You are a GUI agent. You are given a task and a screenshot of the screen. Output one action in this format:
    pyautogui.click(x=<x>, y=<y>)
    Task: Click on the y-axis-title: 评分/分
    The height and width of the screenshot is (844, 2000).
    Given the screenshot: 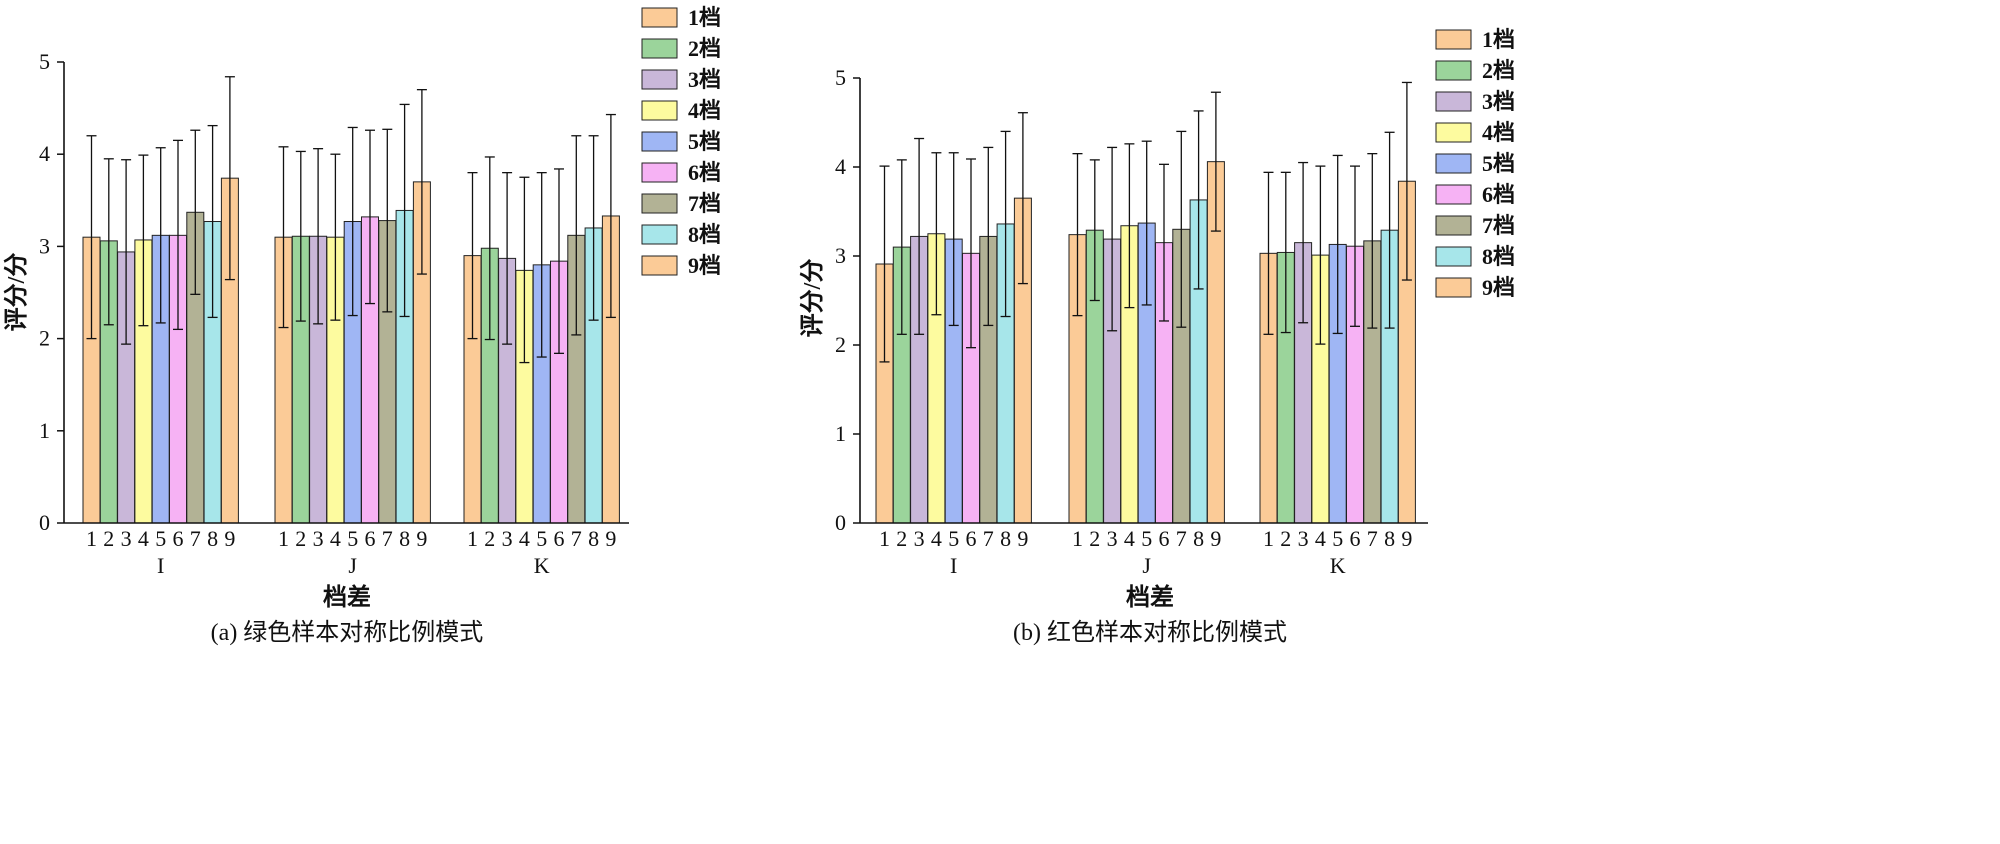 What is the action you would take?
    pyautogui.click(x=16, y=292)
    